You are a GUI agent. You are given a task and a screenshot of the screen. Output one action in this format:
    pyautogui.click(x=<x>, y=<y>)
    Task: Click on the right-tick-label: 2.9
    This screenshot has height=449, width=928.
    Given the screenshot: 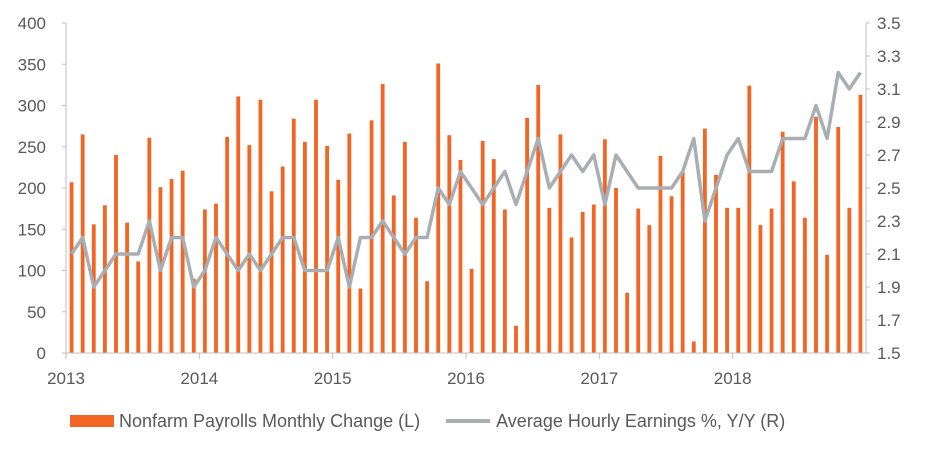 What is the action you would take?
    pyautogui.click(x=889, y=122)
    